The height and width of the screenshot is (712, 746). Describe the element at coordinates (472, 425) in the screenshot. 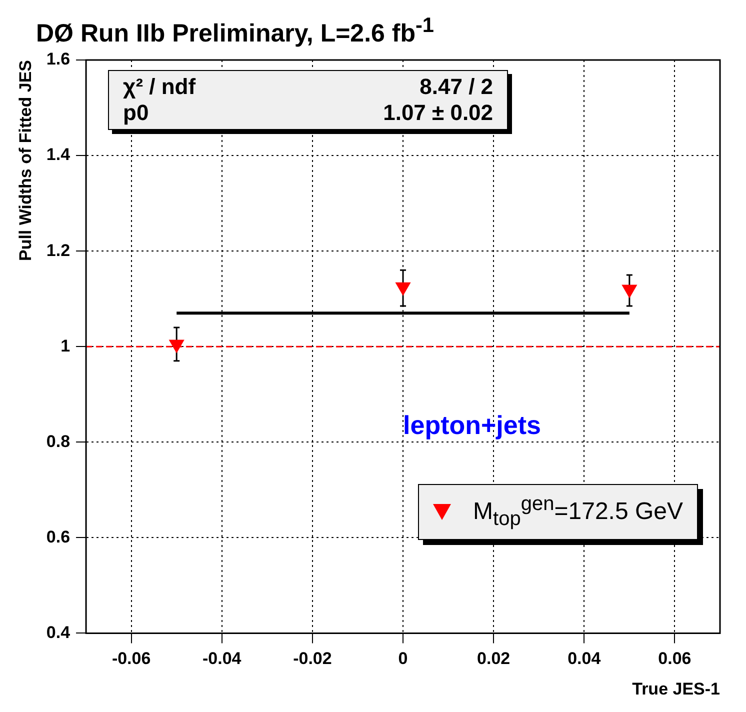

I see `annotation: lepton+jets` at that location.